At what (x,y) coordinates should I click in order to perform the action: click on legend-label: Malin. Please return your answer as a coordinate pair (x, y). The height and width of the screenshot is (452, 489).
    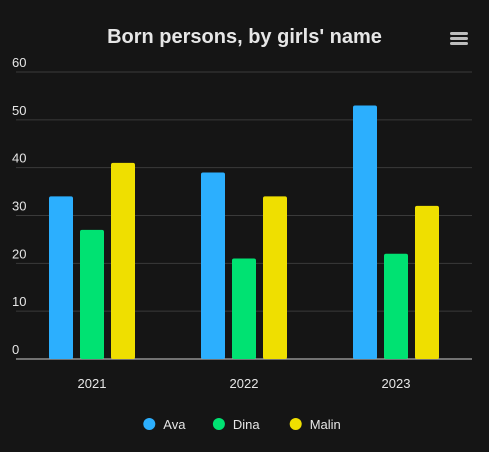
    Looking at the image, I should click on (325, 424).